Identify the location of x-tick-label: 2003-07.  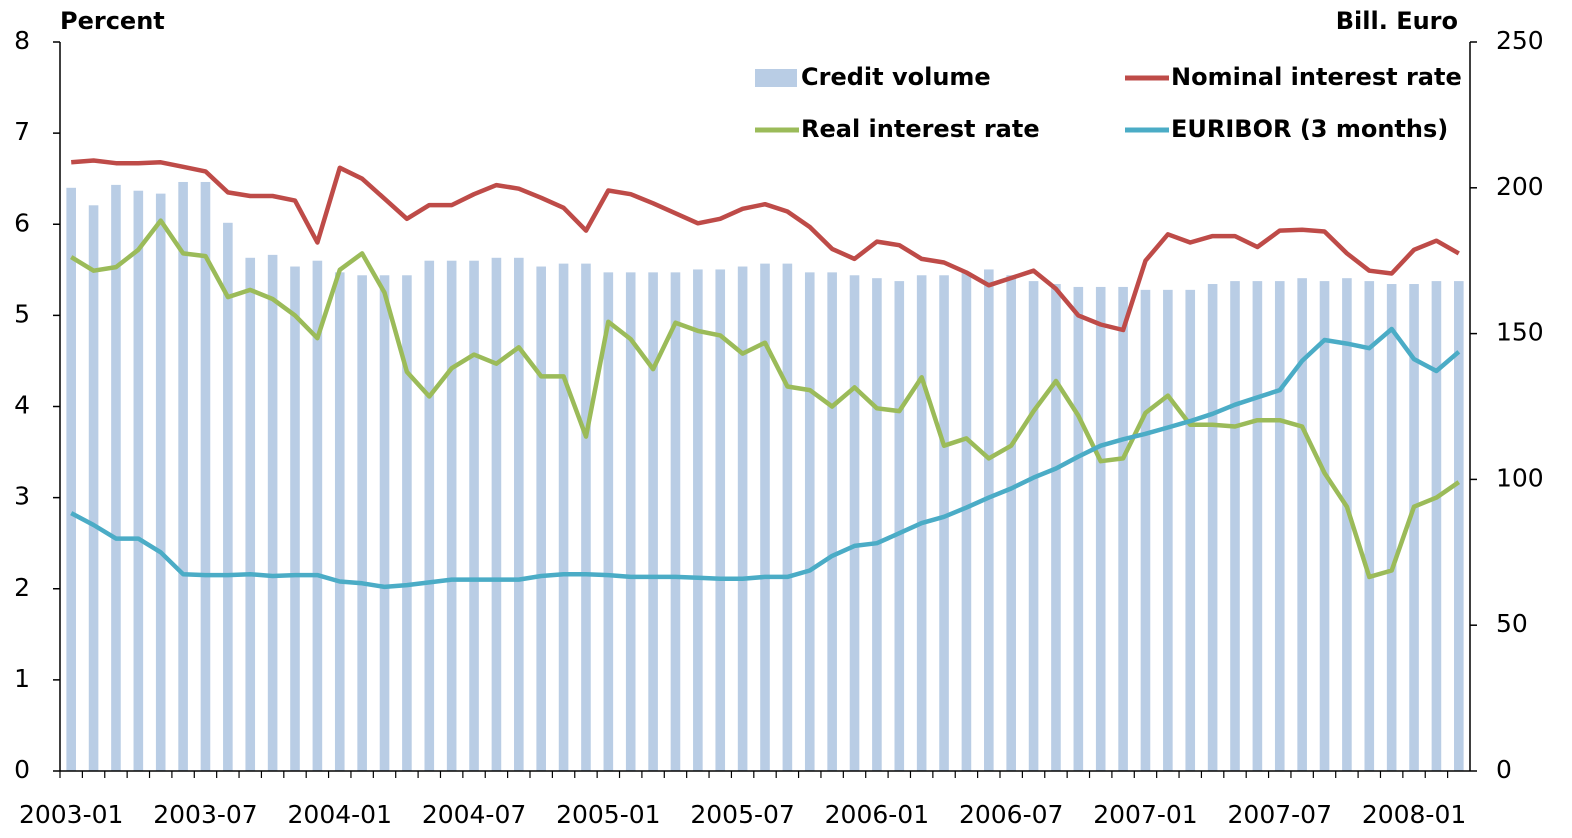
(205, 814).